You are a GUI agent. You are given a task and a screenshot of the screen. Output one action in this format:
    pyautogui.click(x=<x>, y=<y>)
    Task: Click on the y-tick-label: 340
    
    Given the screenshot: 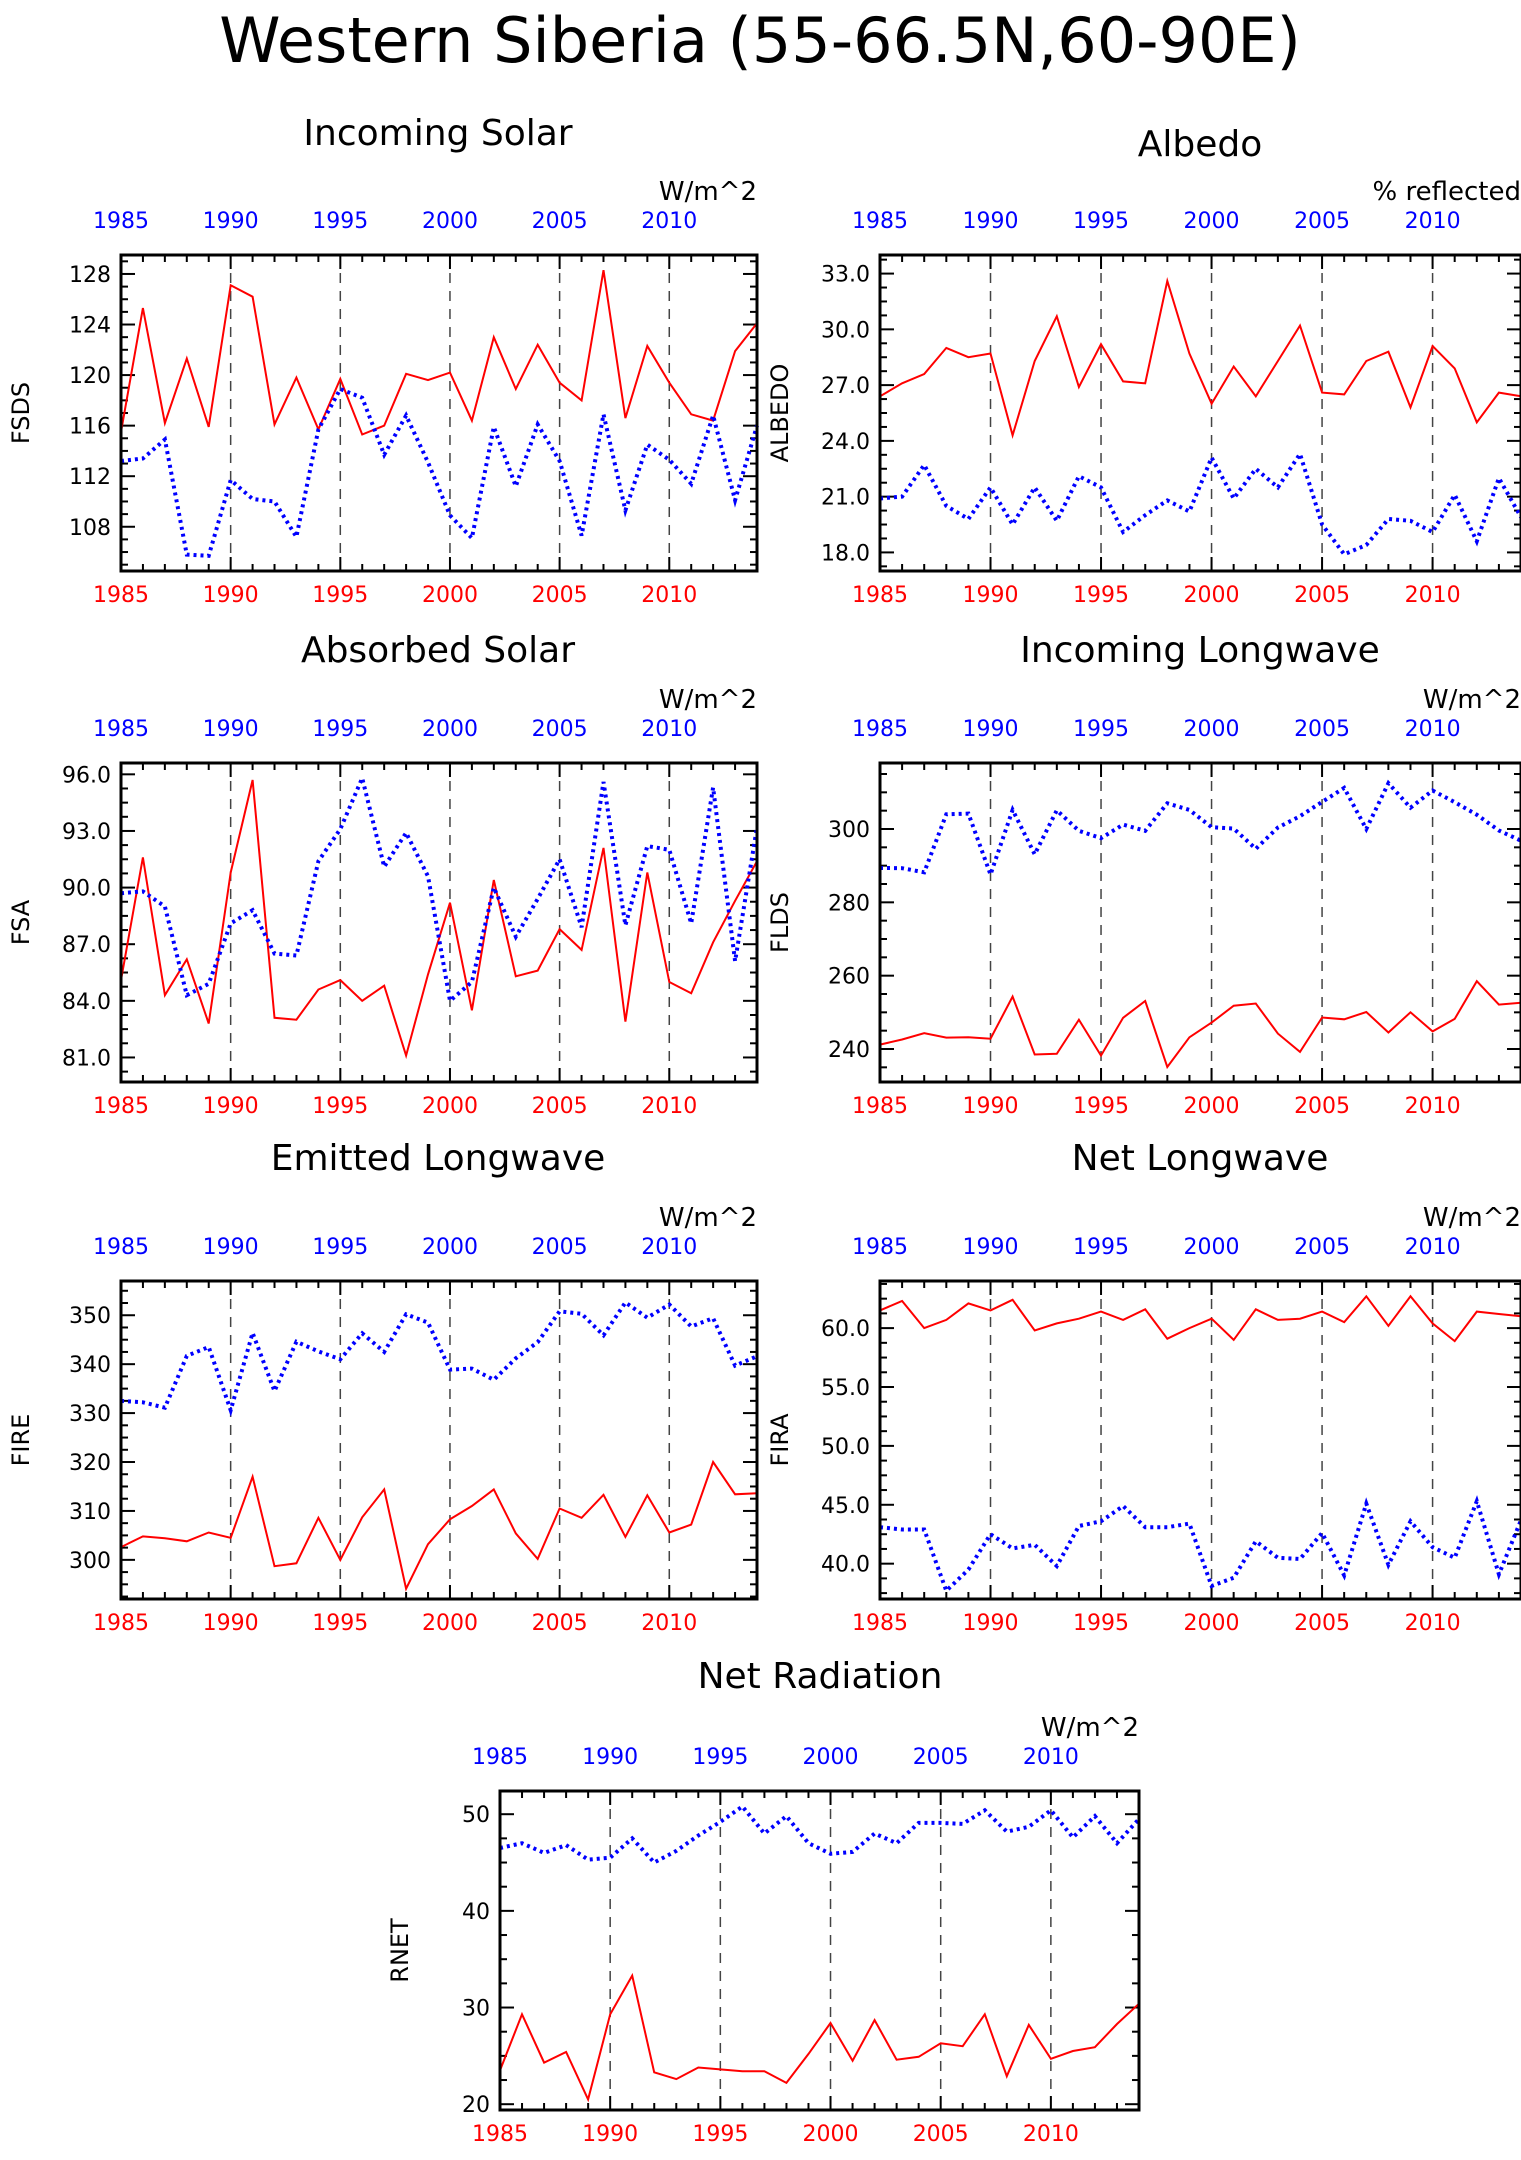 What is the action you would take?
    pyautogui.click(x=90, y=1365)
    